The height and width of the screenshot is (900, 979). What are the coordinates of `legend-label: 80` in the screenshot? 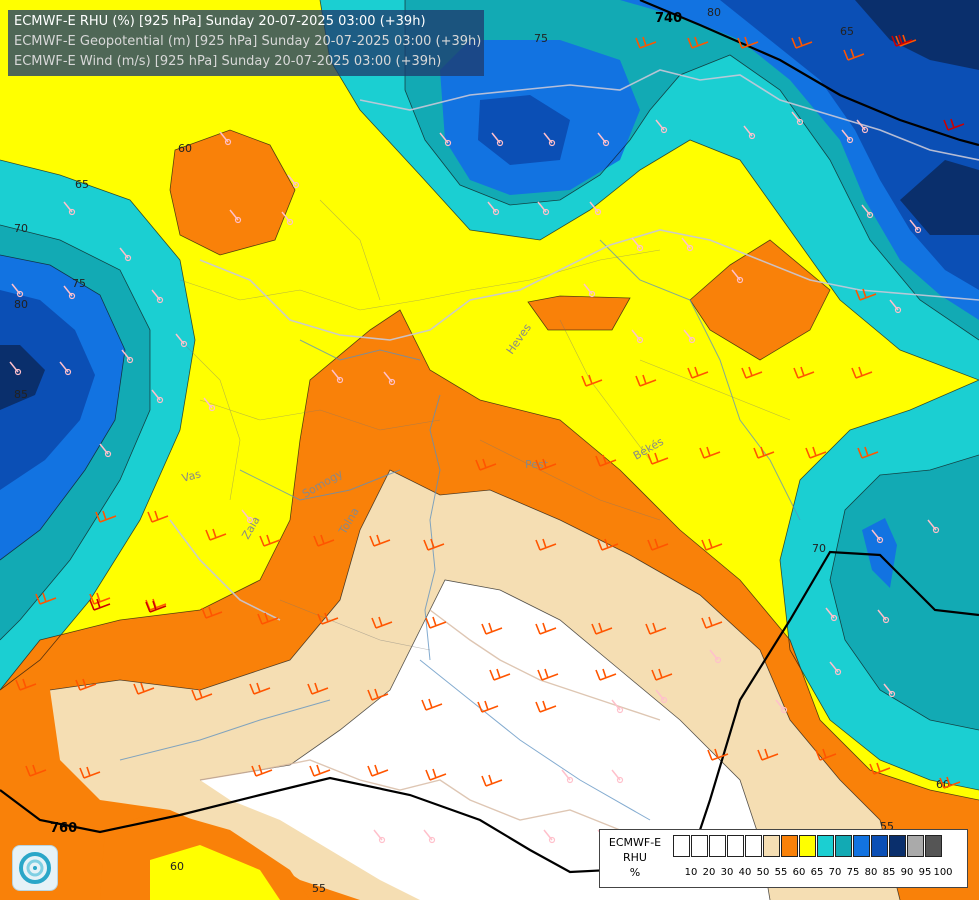 It's located at (871, 872).